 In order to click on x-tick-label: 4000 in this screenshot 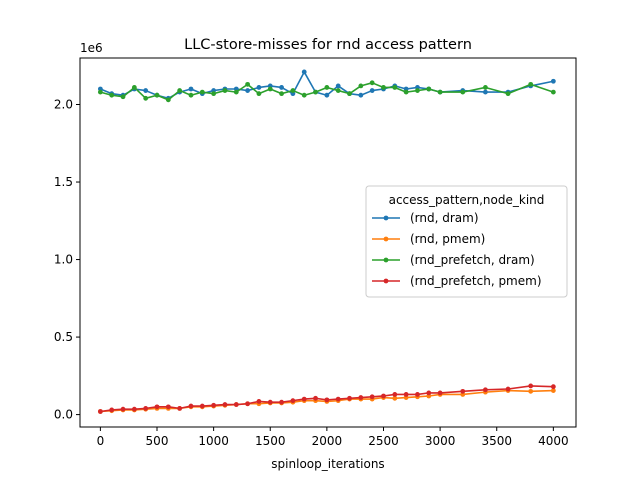, I will do `click(553, 441)`.